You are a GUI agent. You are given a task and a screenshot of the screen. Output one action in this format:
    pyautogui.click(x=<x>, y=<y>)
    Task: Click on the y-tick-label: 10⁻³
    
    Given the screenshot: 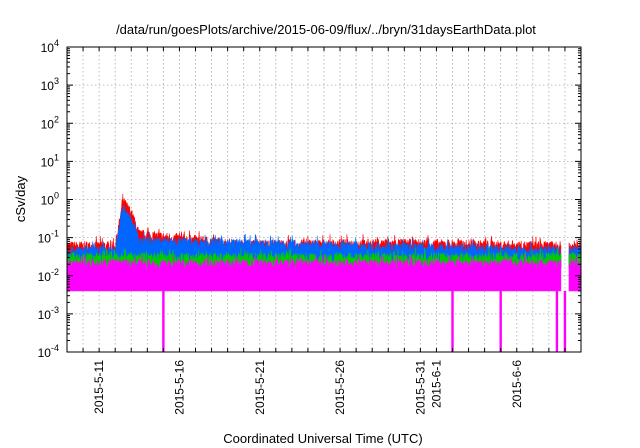 What is the action you would take?
    pyautogui.click(x=48, y=313)
    